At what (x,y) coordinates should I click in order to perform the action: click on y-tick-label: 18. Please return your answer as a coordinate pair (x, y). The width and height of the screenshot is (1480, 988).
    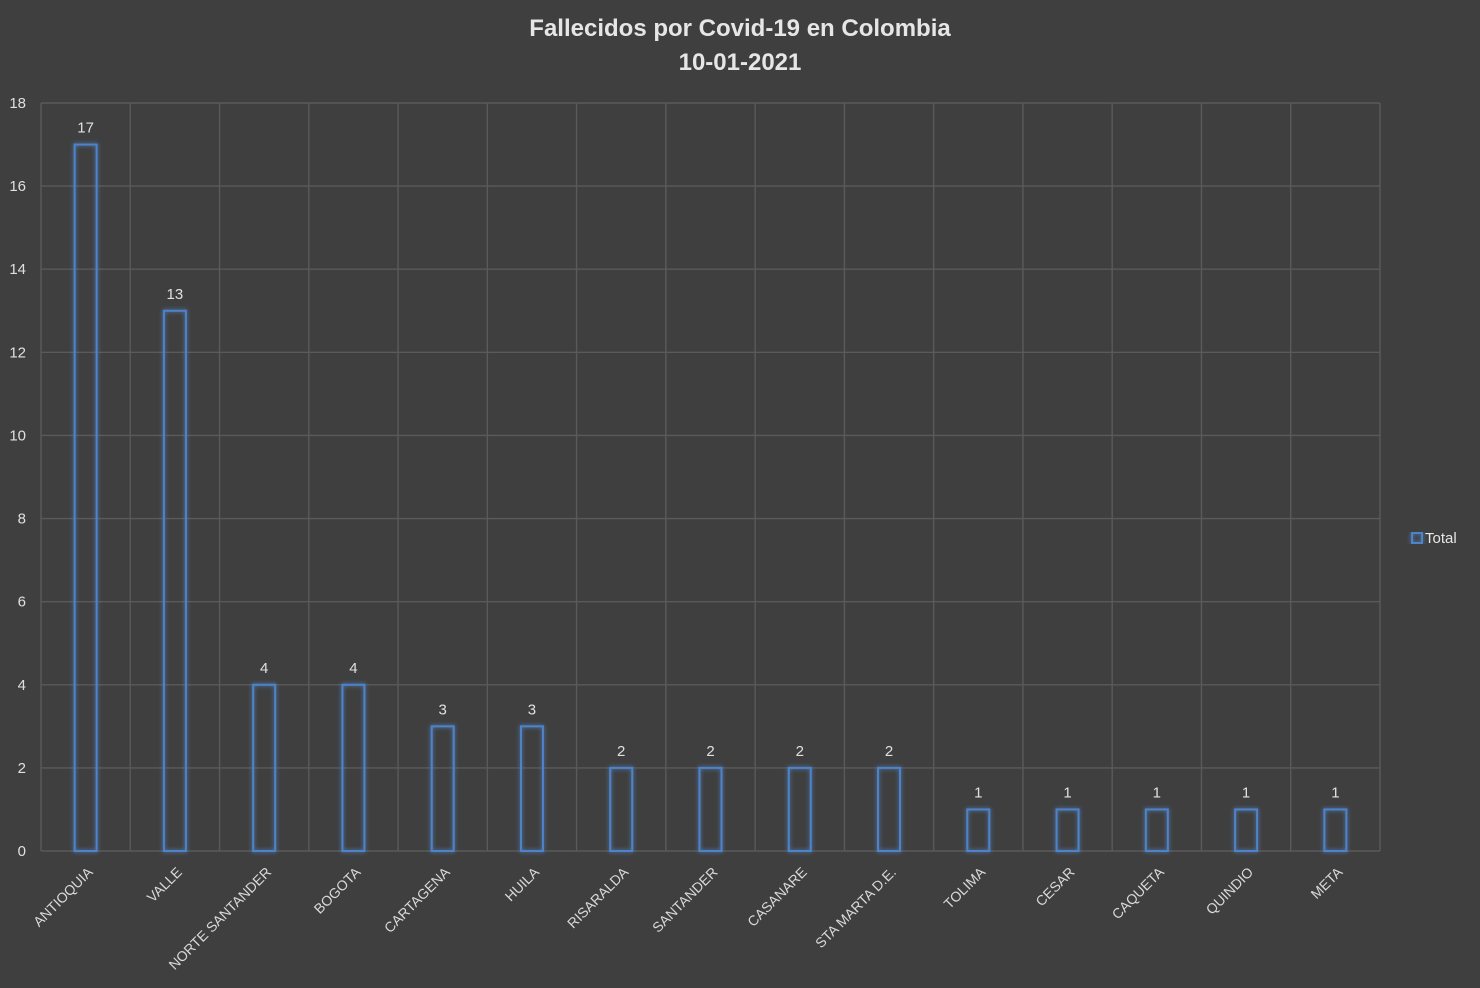
    Looking at the image, I should click on (17, 103).